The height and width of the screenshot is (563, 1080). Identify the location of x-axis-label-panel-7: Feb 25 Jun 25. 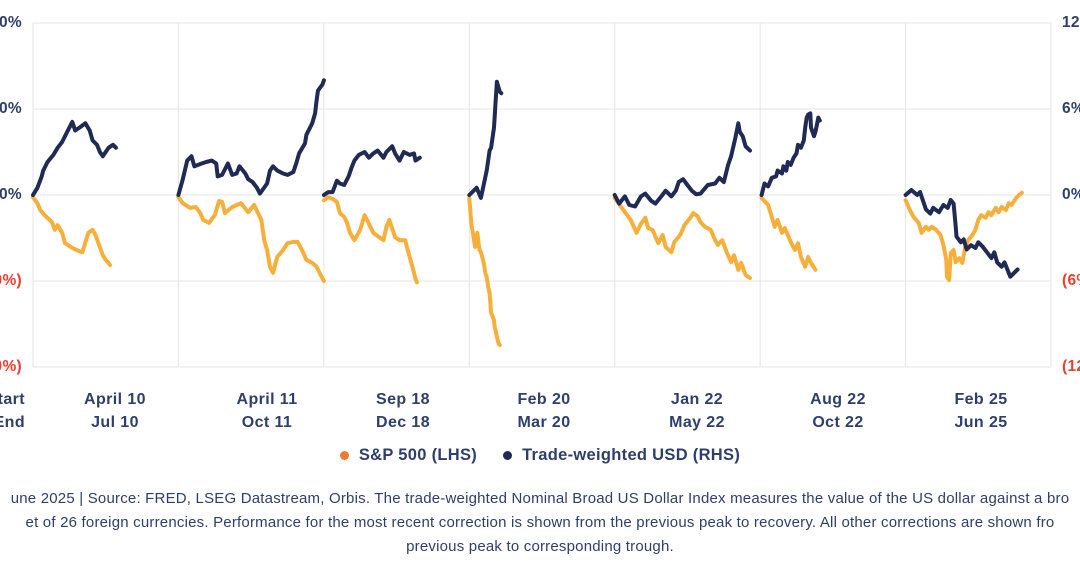
(981, 411).